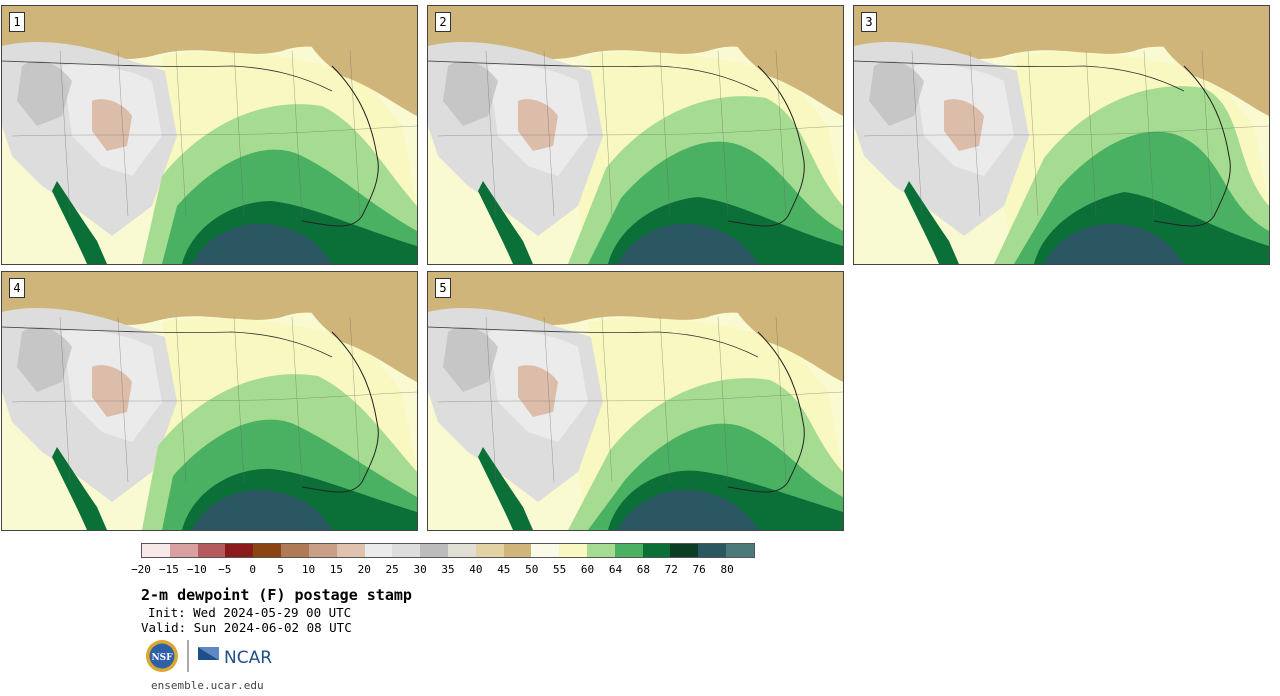 This screenshot has height=696, width=1280. What do you see at coordinates (869, 22) in the screenshot?
I see `panel-number-3: 3` at bounding box center [869, 22].